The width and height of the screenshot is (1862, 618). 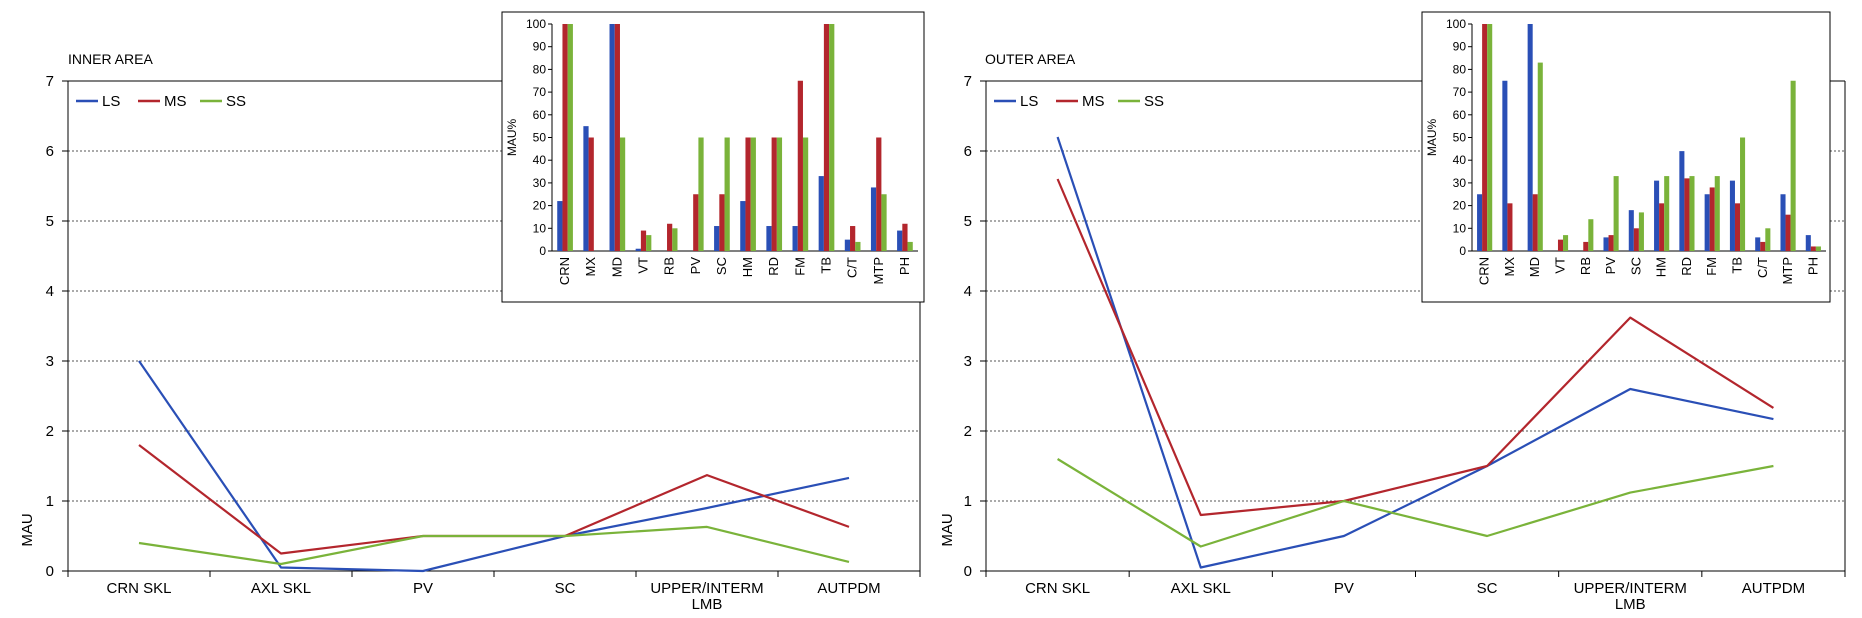 I want to click on legend-label-ls: LS, so click(x=111, y=101).